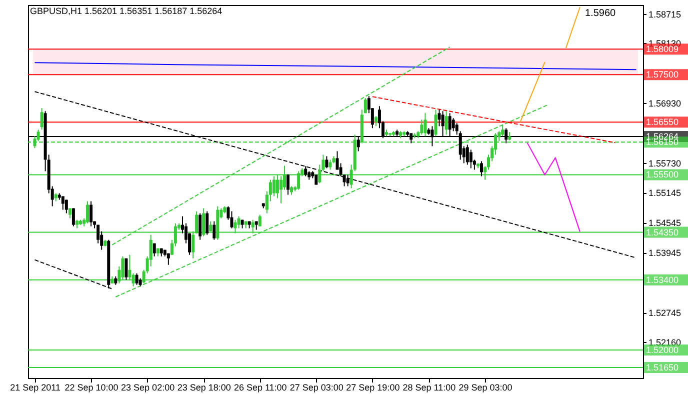 The image size is (688, 394). What do you see at coordinates (665, 103) in the screenshot?
I see `y-tick-label: 1.56930` at bounding box center [665, 103].